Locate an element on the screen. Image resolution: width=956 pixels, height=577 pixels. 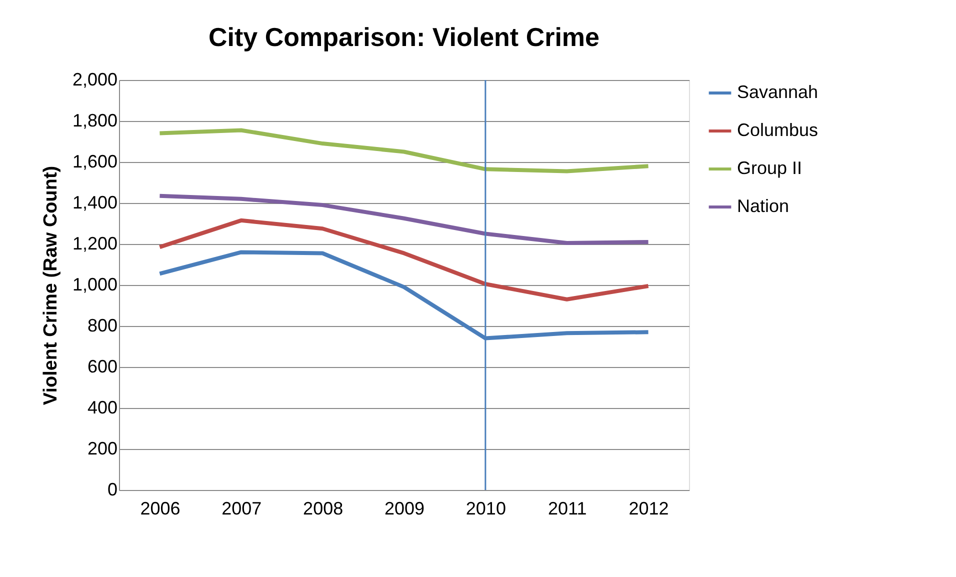
legend-label: Group II is located at coordinates (769, 168).